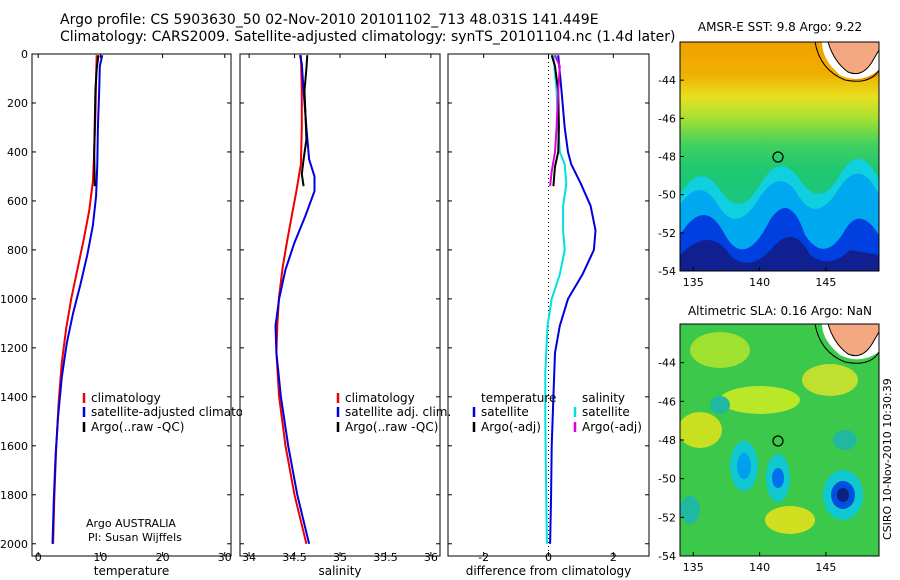  I want to click on series-line-salinity-argo-adj-, so click(555, 120).